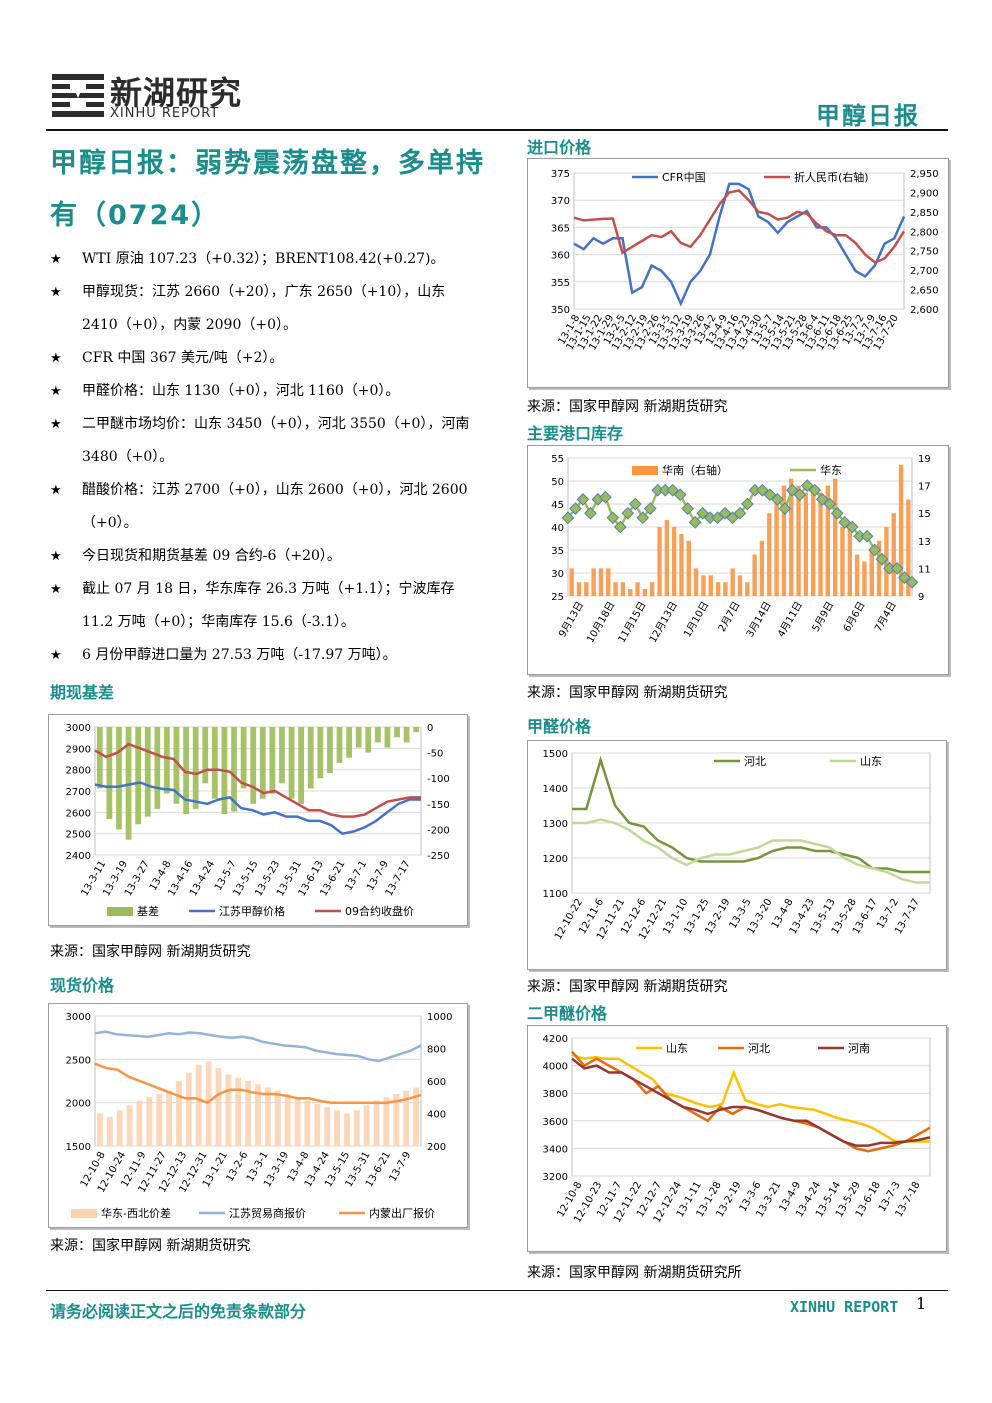 The image size is (992, 1403). What do you see at coordinates (567, 1013) in the screenshot?
I see `section-dme: 二甲醚价格` at bounding box center [567, 1013].